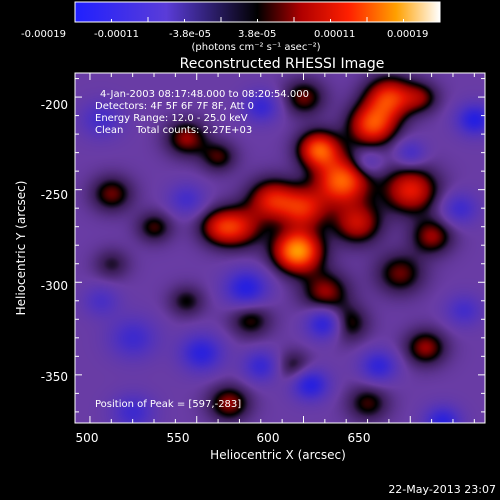 The image size is (500, 500). I want to click on colorbar-tick-label: 3.8e-05, so click(257, 34).